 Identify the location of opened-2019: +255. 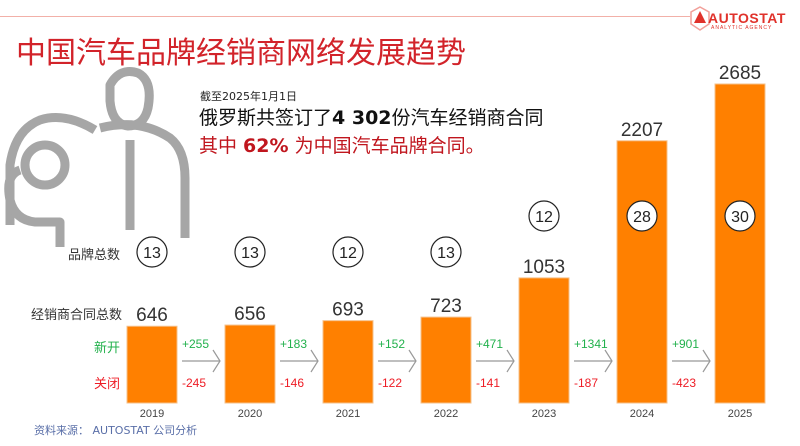
(195, 344).